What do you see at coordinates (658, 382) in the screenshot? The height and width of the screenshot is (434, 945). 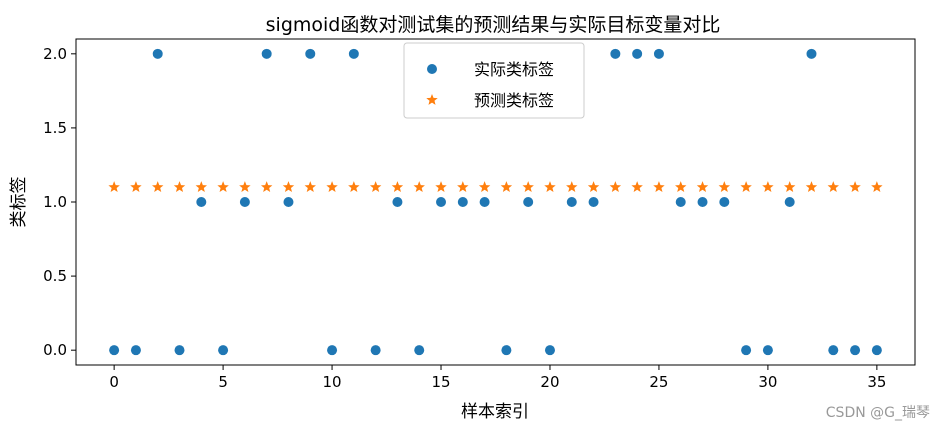 I see `x-tick-label: 25` at bounding box center [658, 382].